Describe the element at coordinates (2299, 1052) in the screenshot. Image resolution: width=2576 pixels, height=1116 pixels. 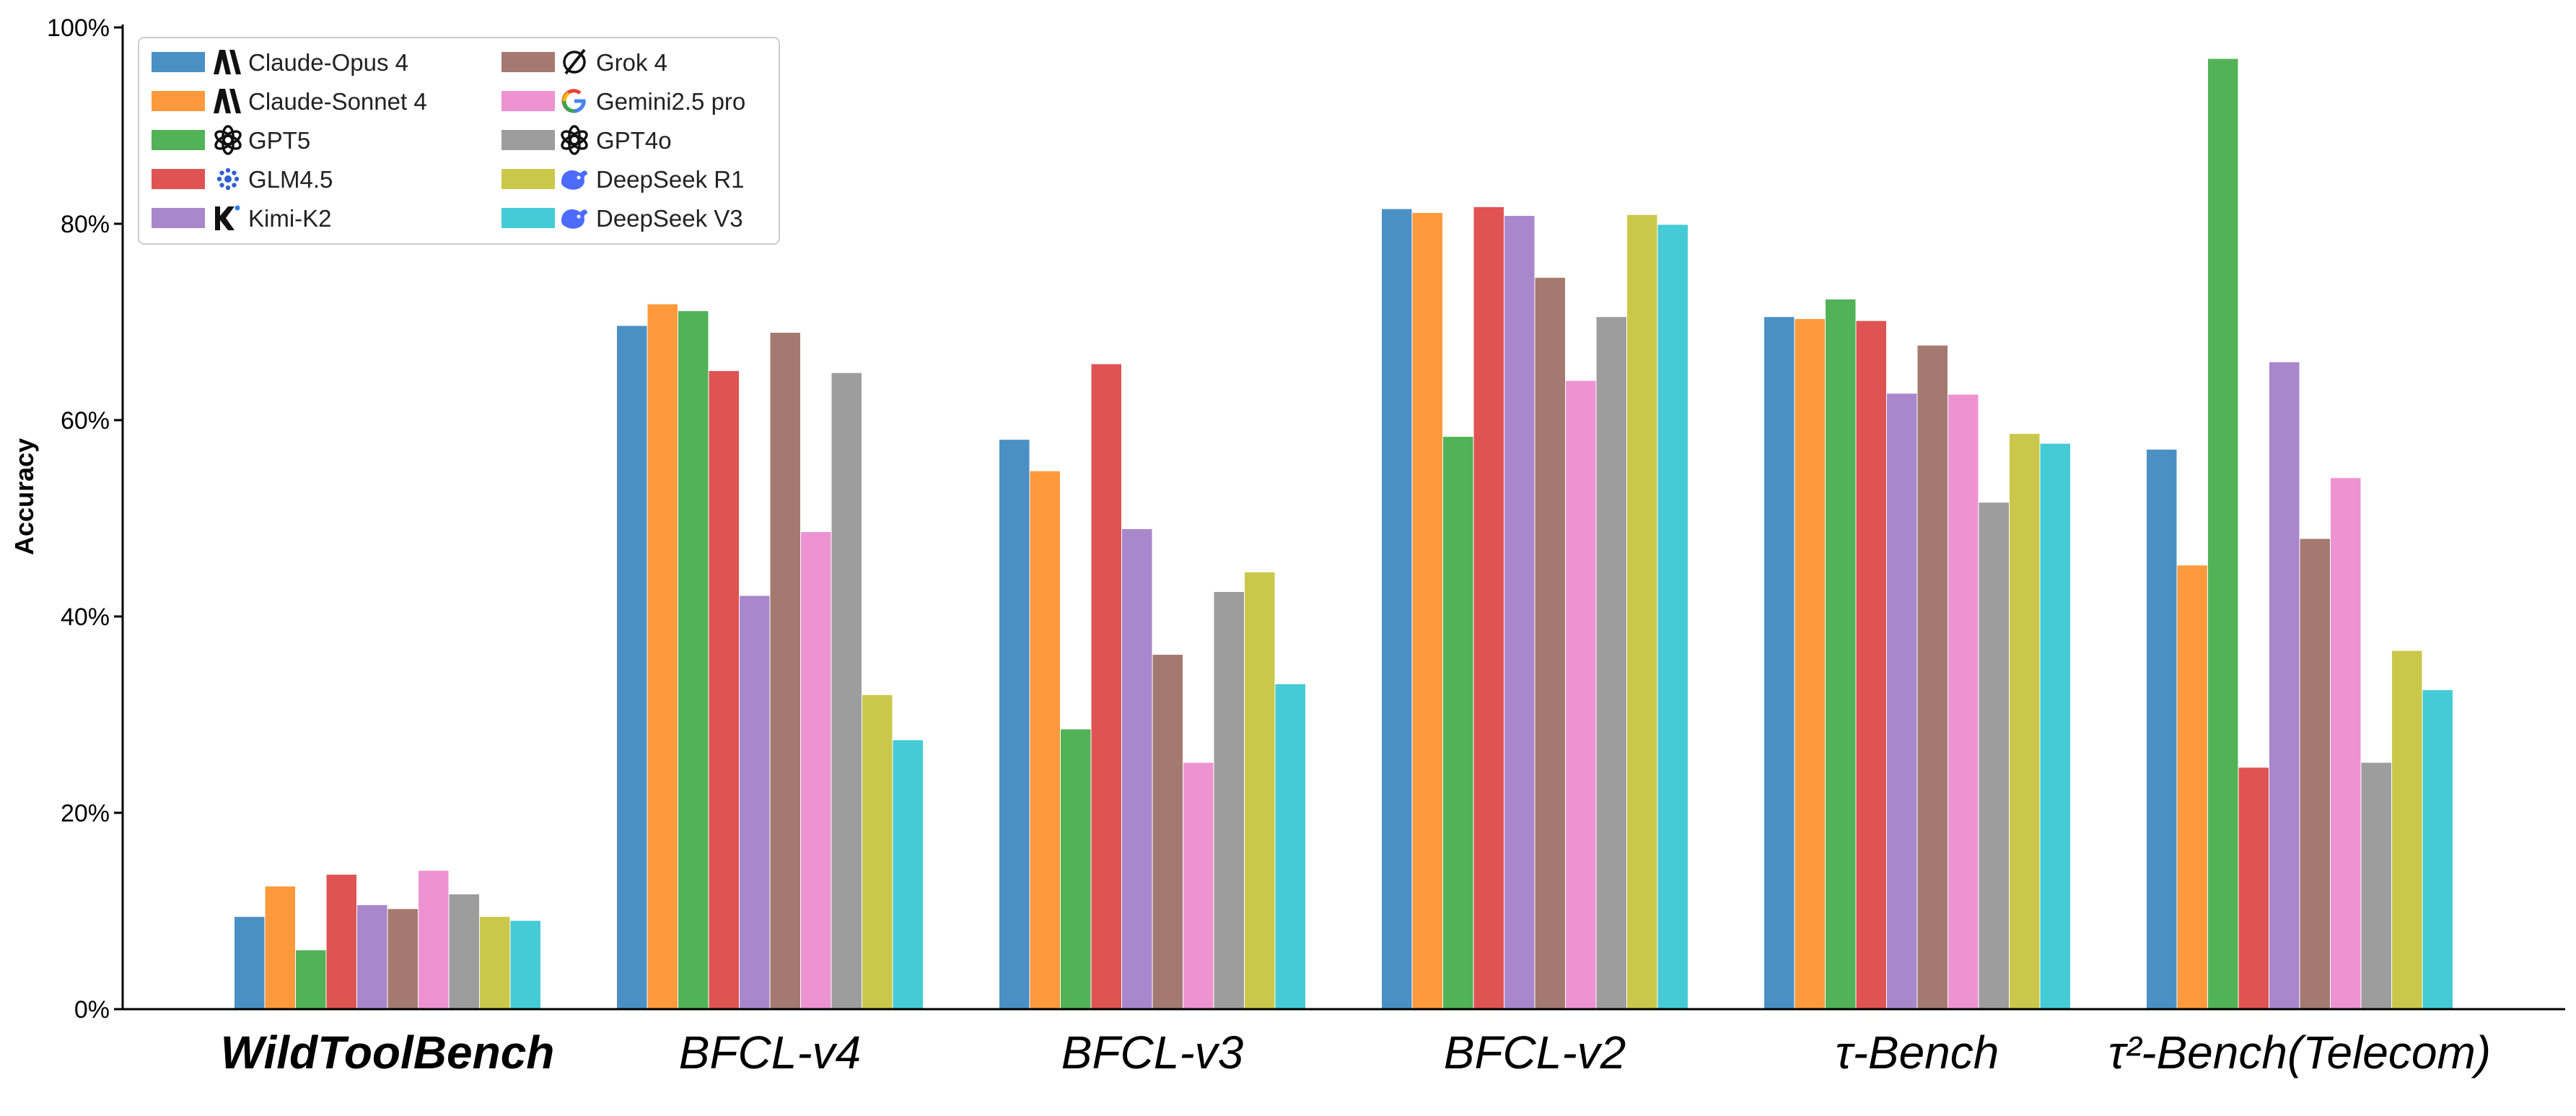
I see `x-category-label: τ²-Bench(Telecom)` at that location.